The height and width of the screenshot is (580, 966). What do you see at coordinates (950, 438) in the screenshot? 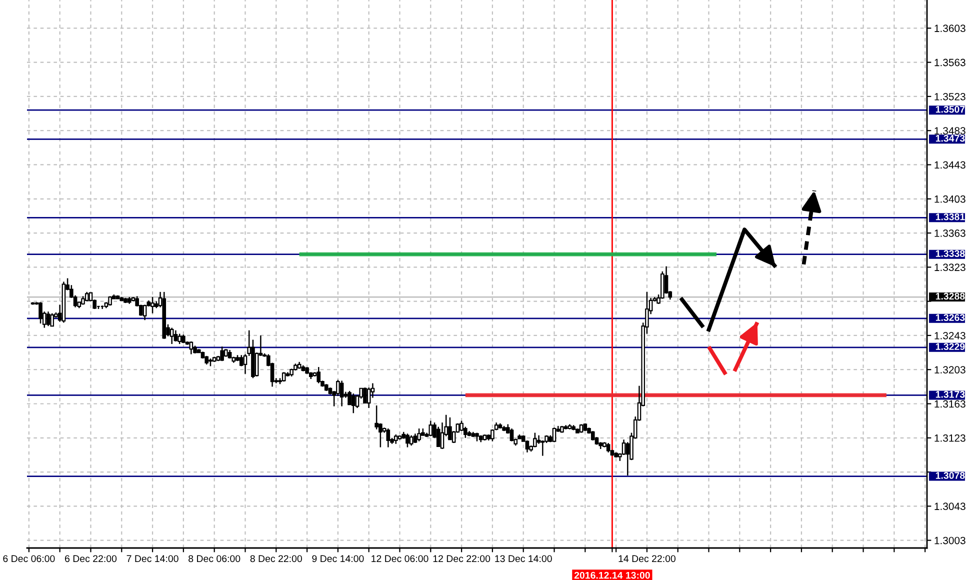
I see `y-tick-label: 1.3123` at bounding box center [950, 438].